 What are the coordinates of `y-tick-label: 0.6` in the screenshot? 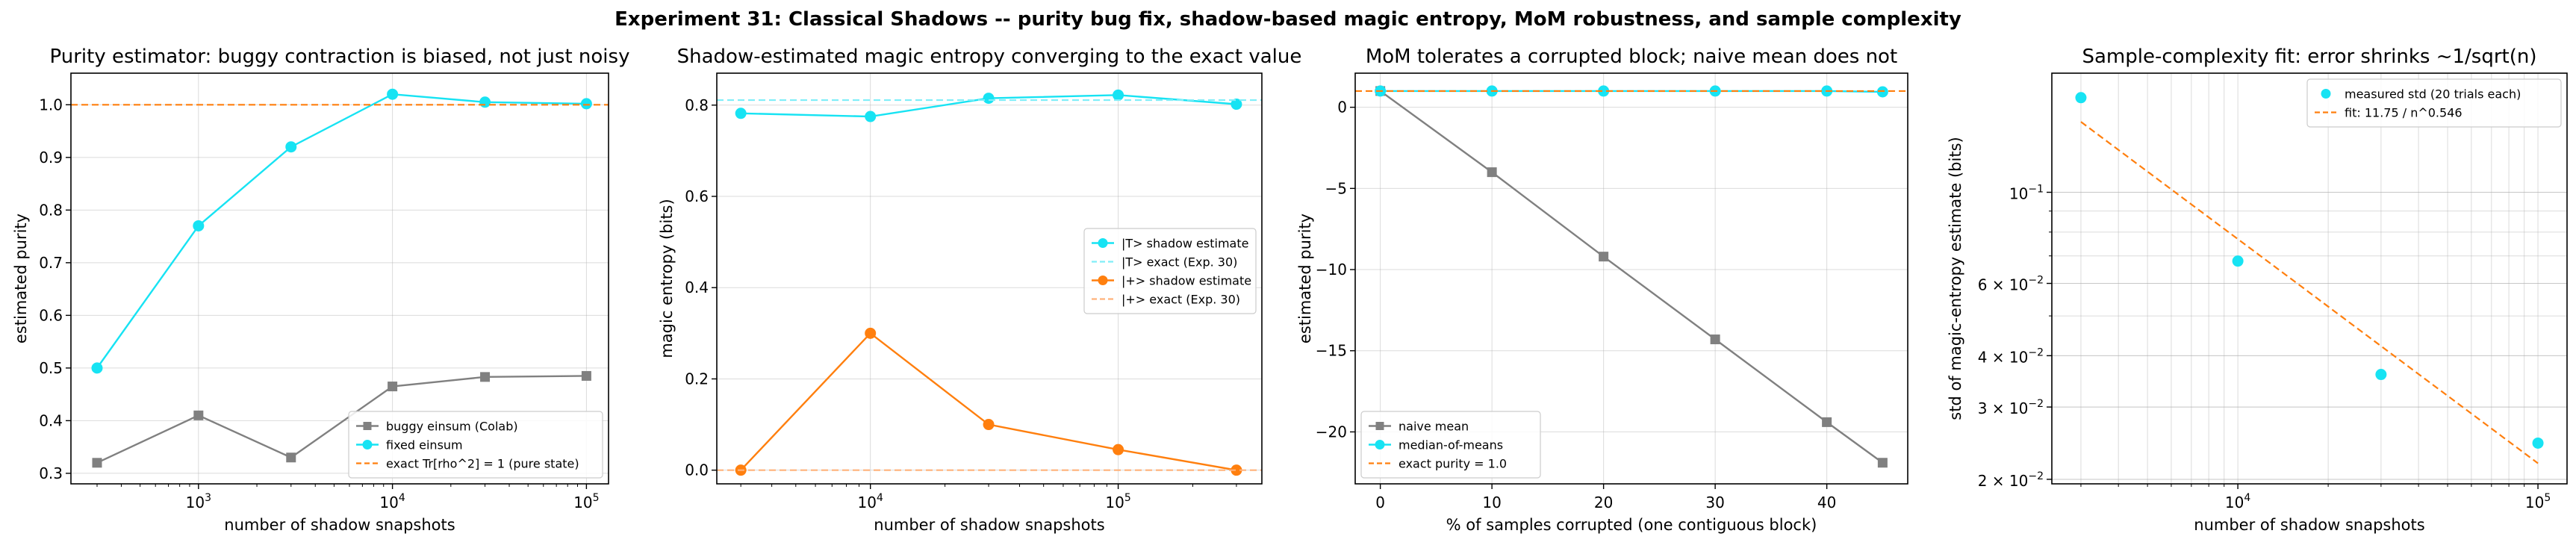 It's located at (697, 196).